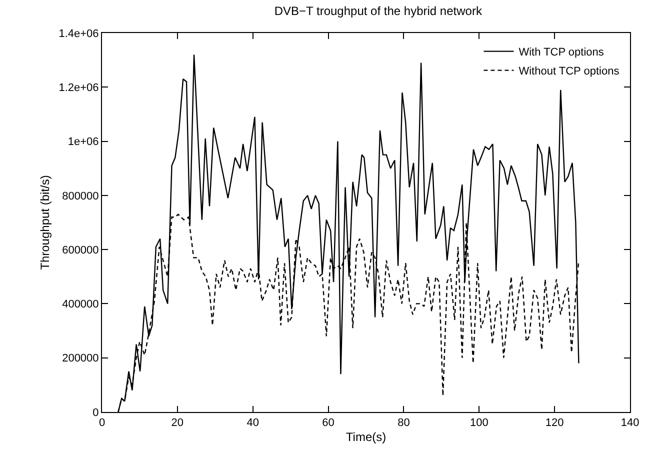 This screenshot has width=652, height=454. Describe the element at coordinates (569, 72) in the screenshot. I see `legend-label: Without TCP options` at that location.